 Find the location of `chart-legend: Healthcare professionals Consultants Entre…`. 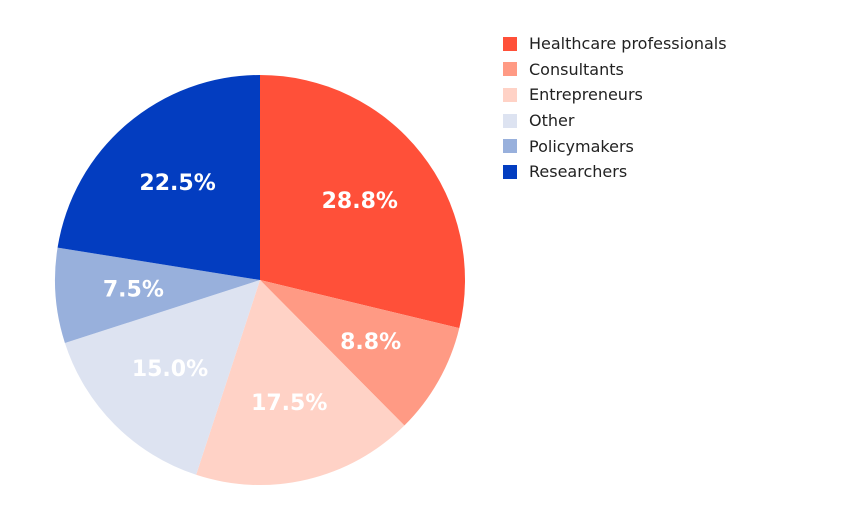

chart-legend: Healthcare professionals Consultants Entre… is located at coordinates (615, 108).